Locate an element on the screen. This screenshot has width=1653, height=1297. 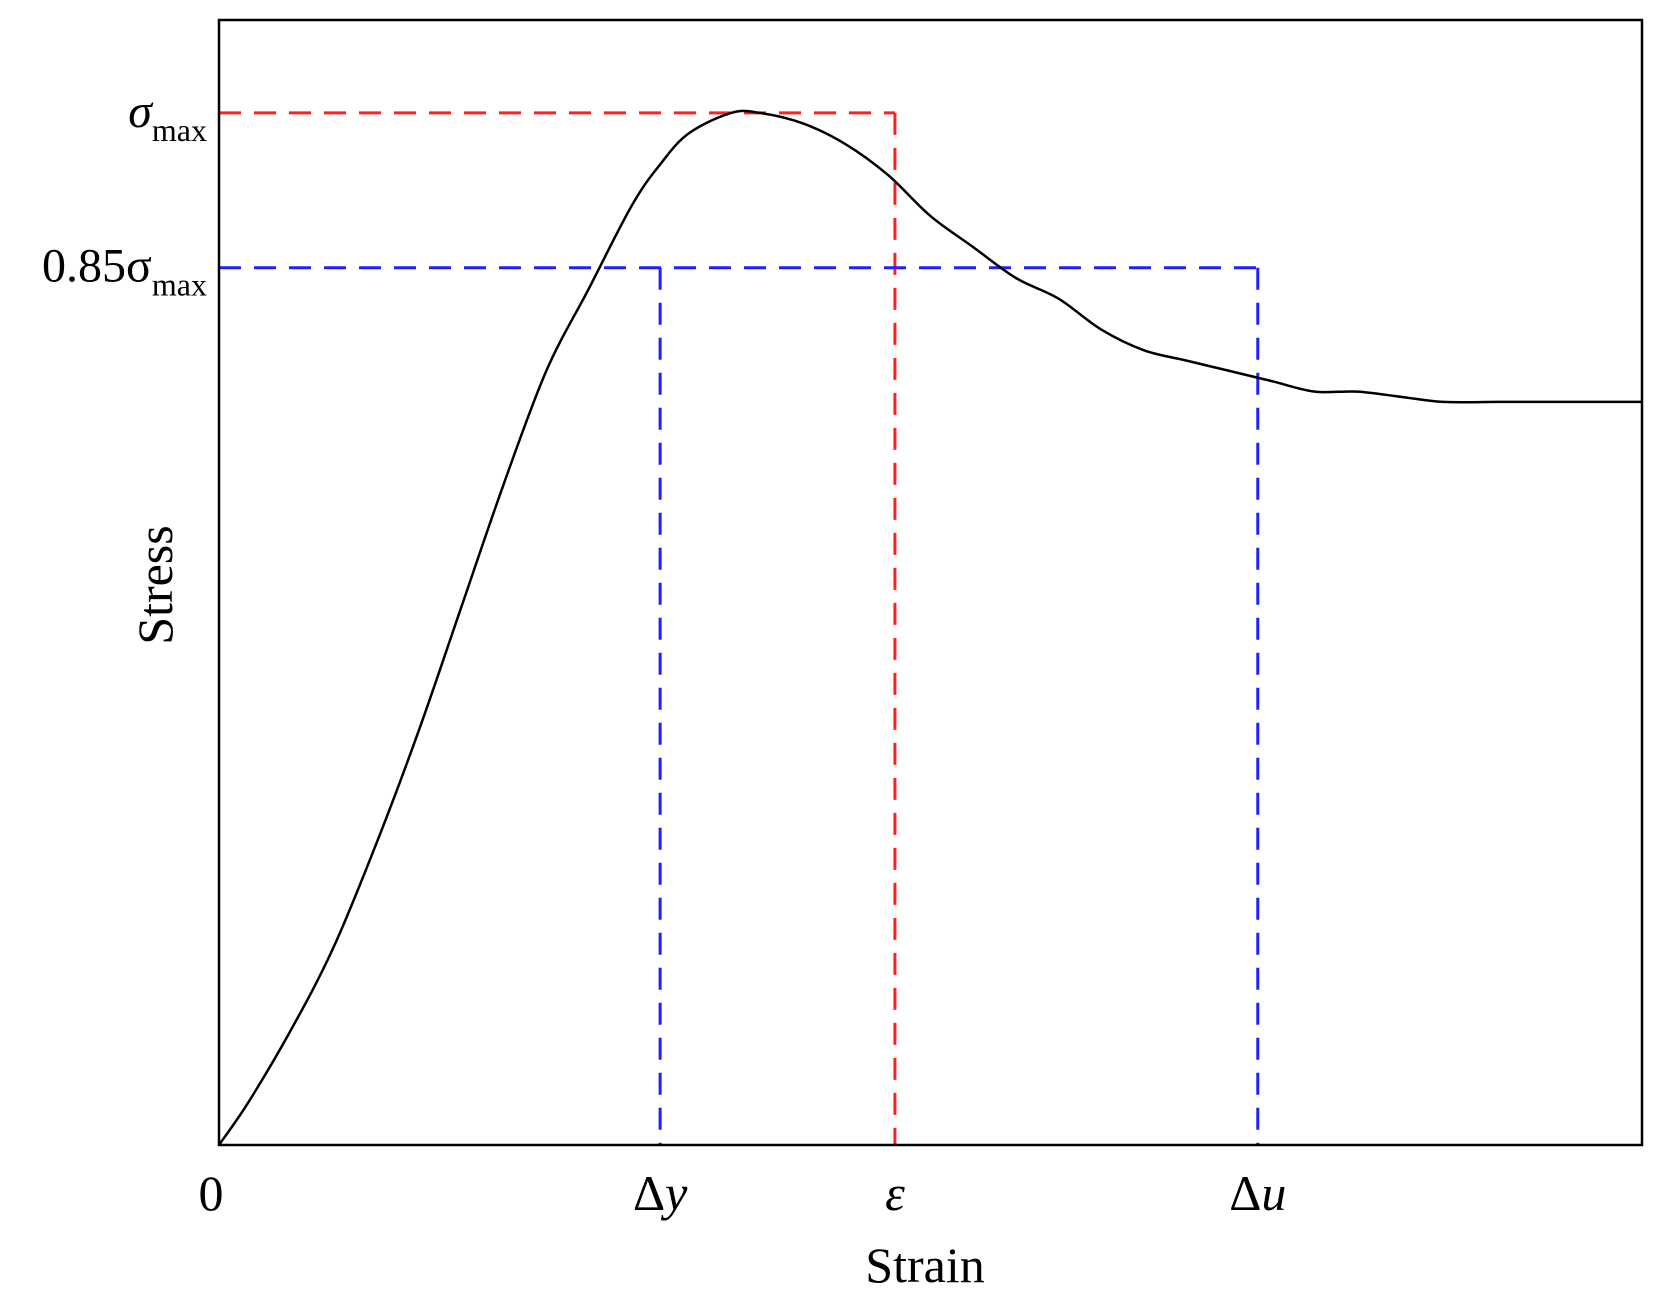
y-tick-labels: σmax 0.85σmax is located at coordinates (124, 194).